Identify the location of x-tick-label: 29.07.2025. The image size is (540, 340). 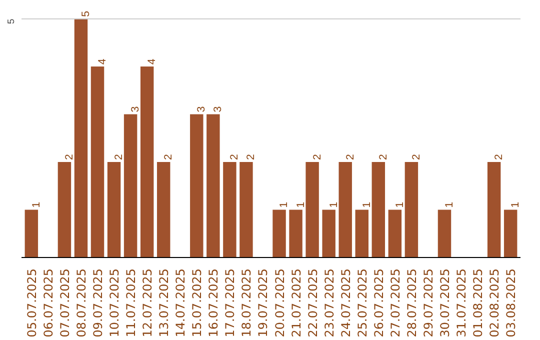
(428, 303).